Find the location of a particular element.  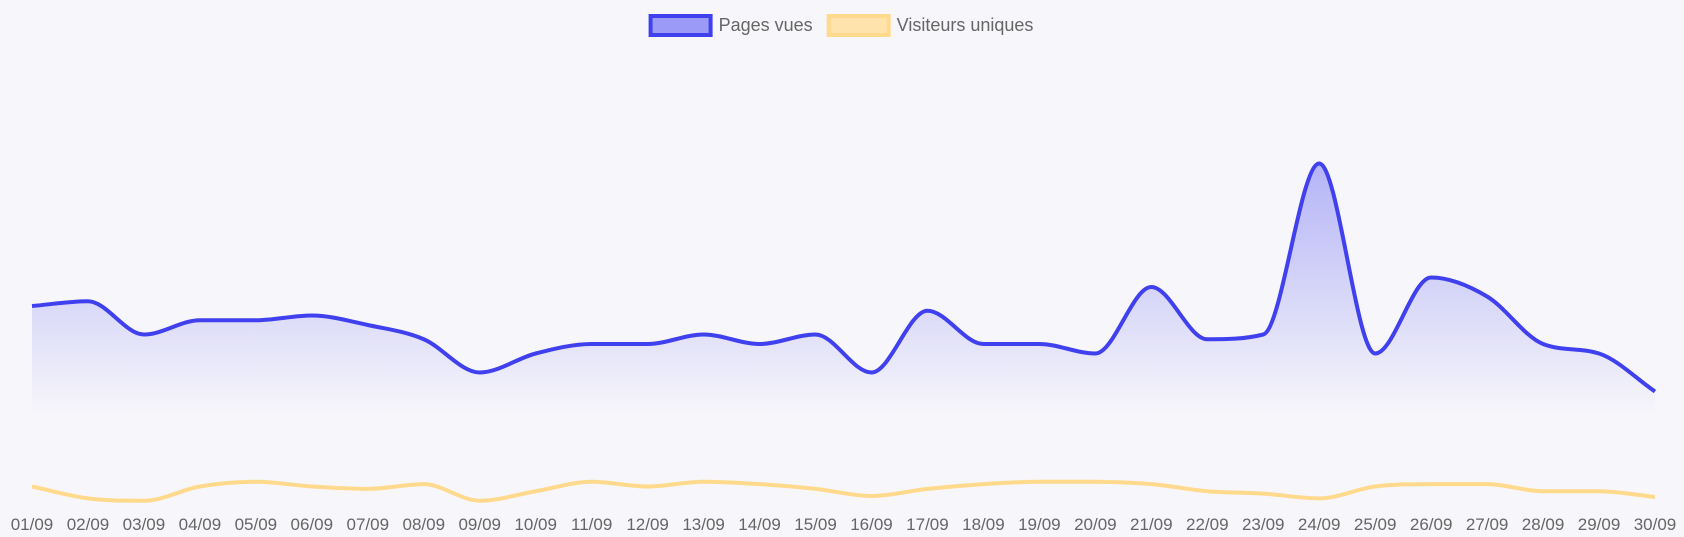

x-tick-label: 01/09 is located at coordinates (32, 524).